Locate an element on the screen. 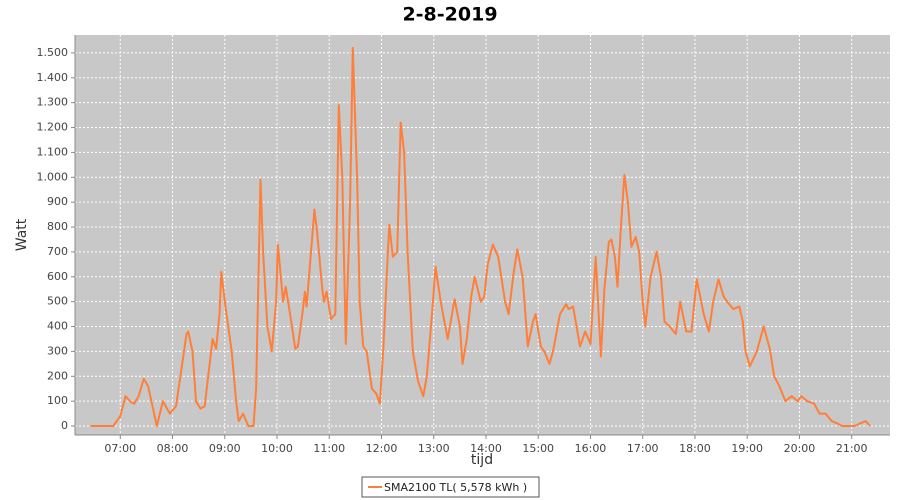 The height and width of the screenshot is (500, 900). x-tick-label: 18:00 is located at coordinates (695, 448).